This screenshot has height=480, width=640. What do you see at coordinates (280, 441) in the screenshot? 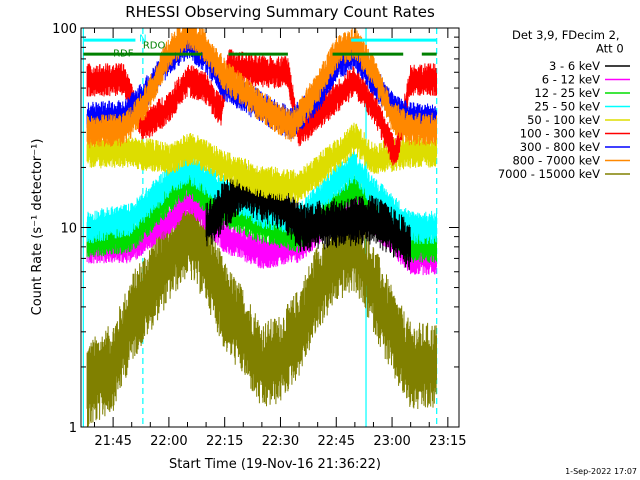
I see `x-tick-label-22:30: 22:30` at bounding box center [280, 441].